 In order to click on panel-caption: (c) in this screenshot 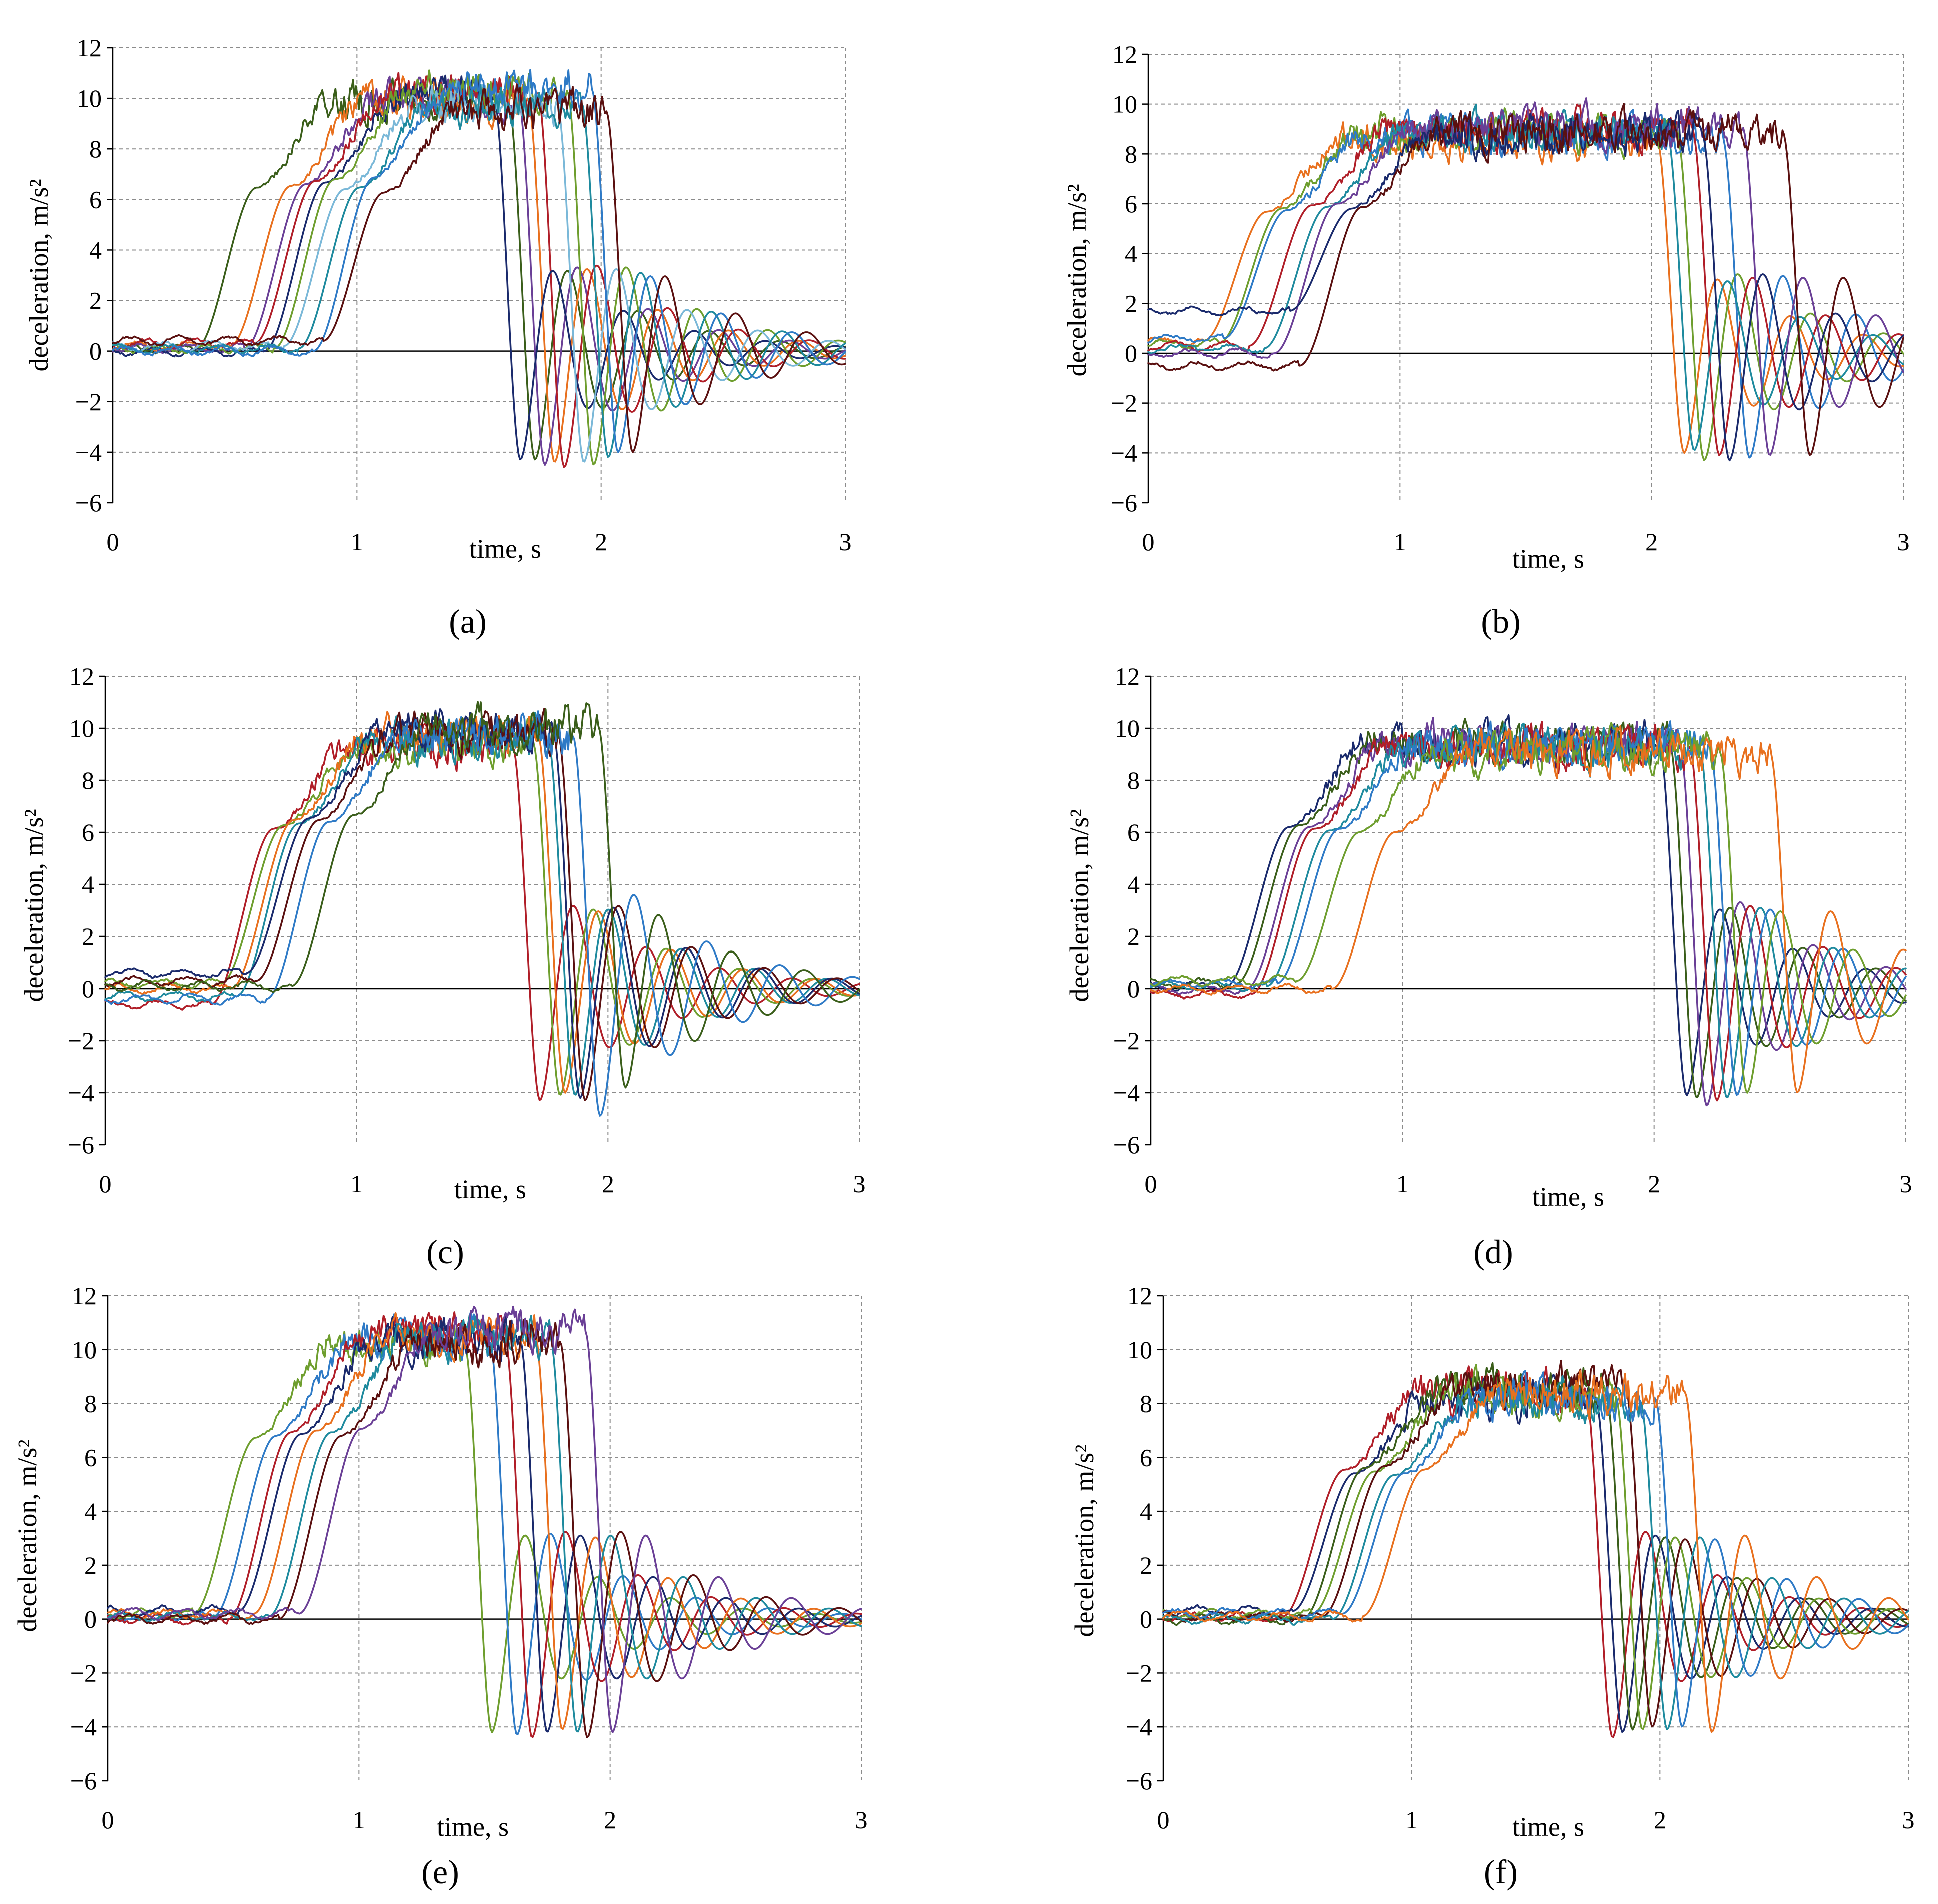, I will do `click(445, 1252)`.